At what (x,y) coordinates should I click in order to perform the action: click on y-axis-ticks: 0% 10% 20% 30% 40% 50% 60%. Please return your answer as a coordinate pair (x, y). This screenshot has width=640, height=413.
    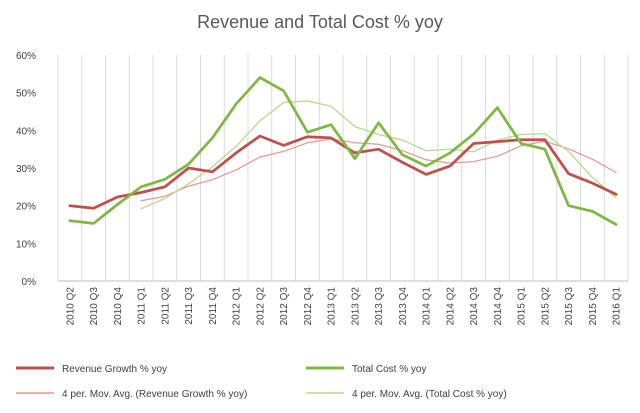
    Looking at the image, I should click on (26, 169).